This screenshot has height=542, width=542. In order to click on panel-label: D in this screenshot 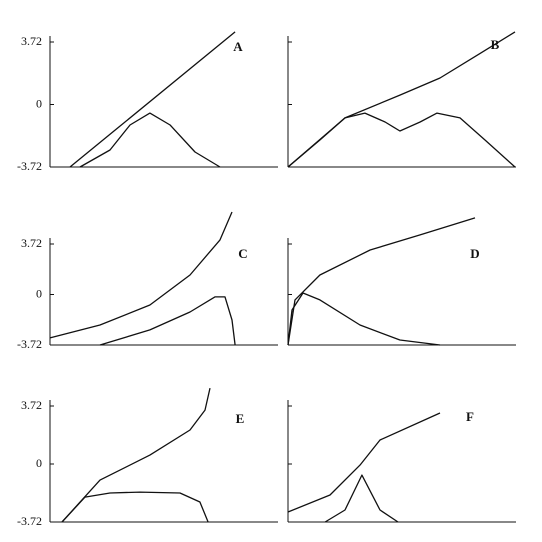, I will do `click(474, 253)`.